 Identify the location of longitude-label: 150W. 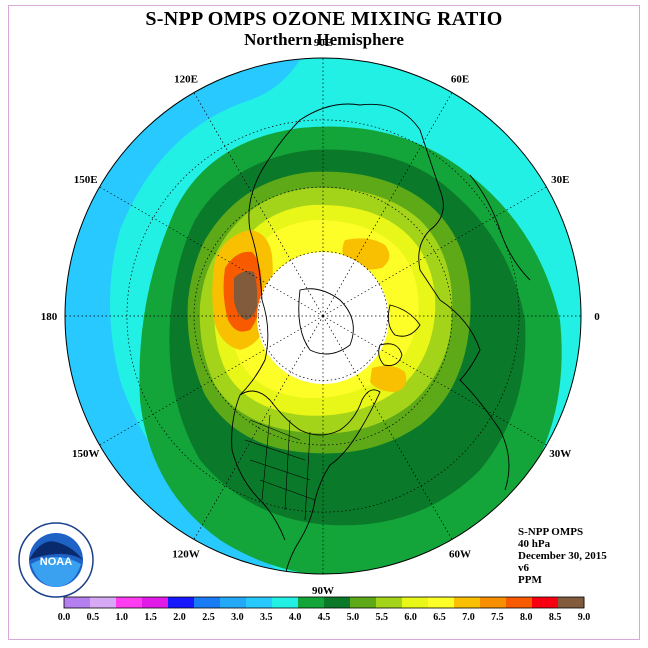
(86, 454).